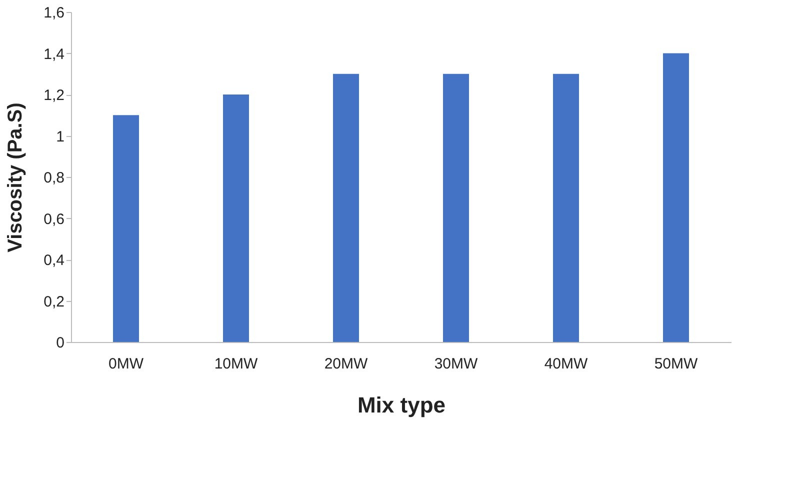  Describe the element at coordinates (236, 364) in the screenshot. I see `x-tick-label: 10MW` at that location.